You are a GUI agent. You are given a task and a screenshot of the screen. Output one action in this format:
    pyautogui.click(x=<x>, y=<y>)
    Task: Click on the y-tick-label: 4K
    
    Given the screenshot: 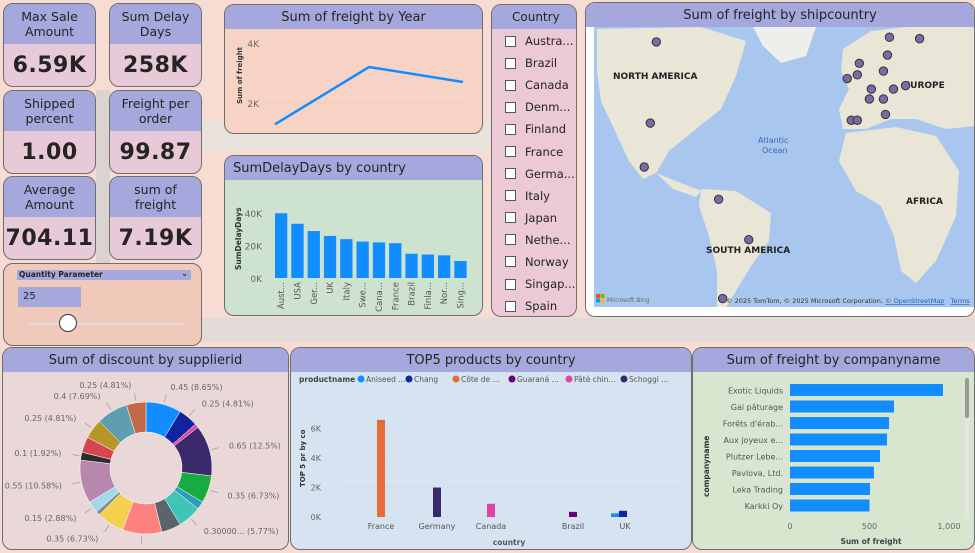 What is the action you would take?
    pyautogui.click(x=316, y=458)
    